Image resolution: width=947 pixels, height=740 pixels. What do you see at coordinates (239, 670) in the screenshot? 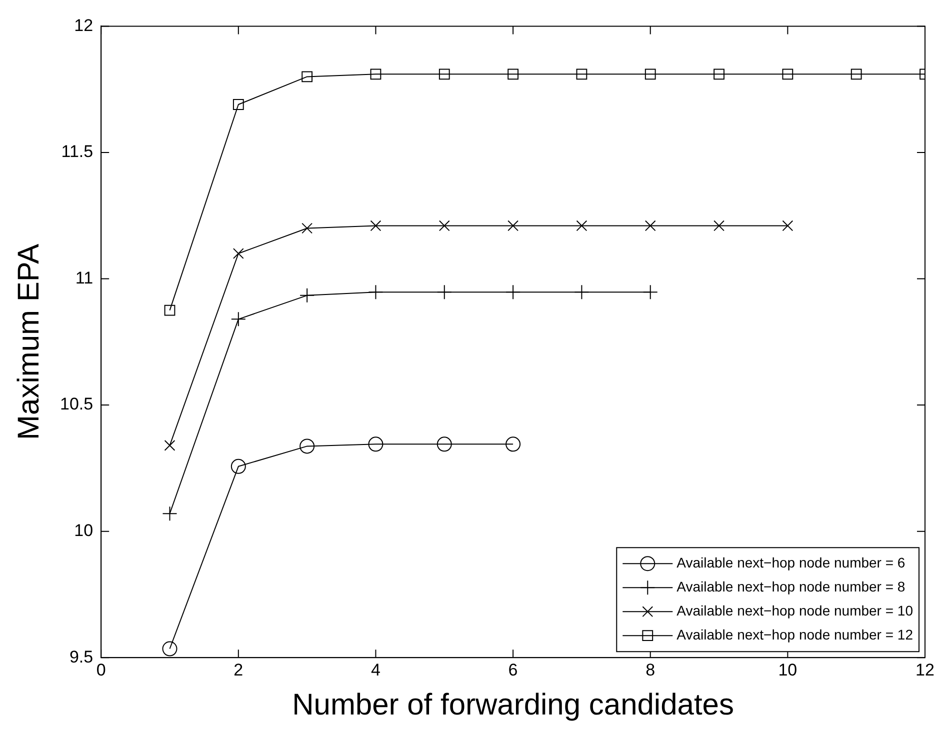
I see `x-tick-label: 2` at bounding box center [239, 670].